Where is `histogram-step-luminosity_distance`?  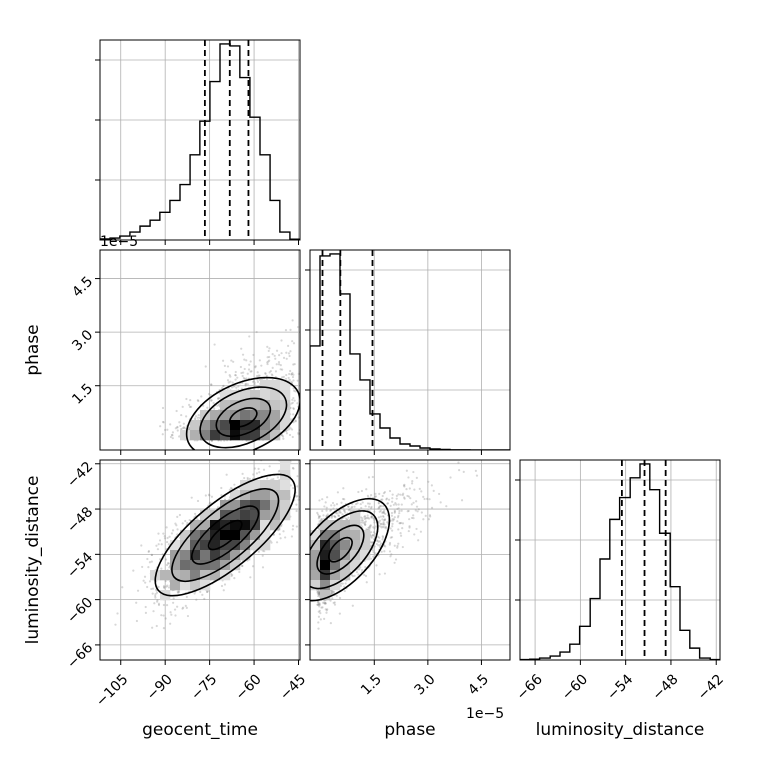
histogram-step-luminosity_distance is located at coordinates (620, 561).